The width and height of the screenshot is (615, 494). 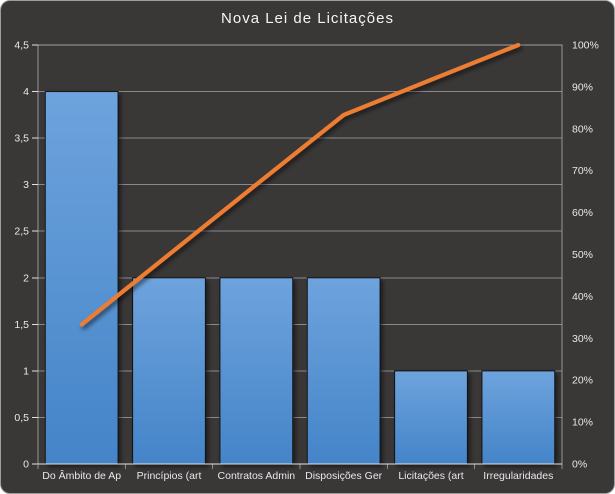 What do you see at coordinates (300, 466) in the screenshot?
I see `category-axis` at bounding box center [300, 466].